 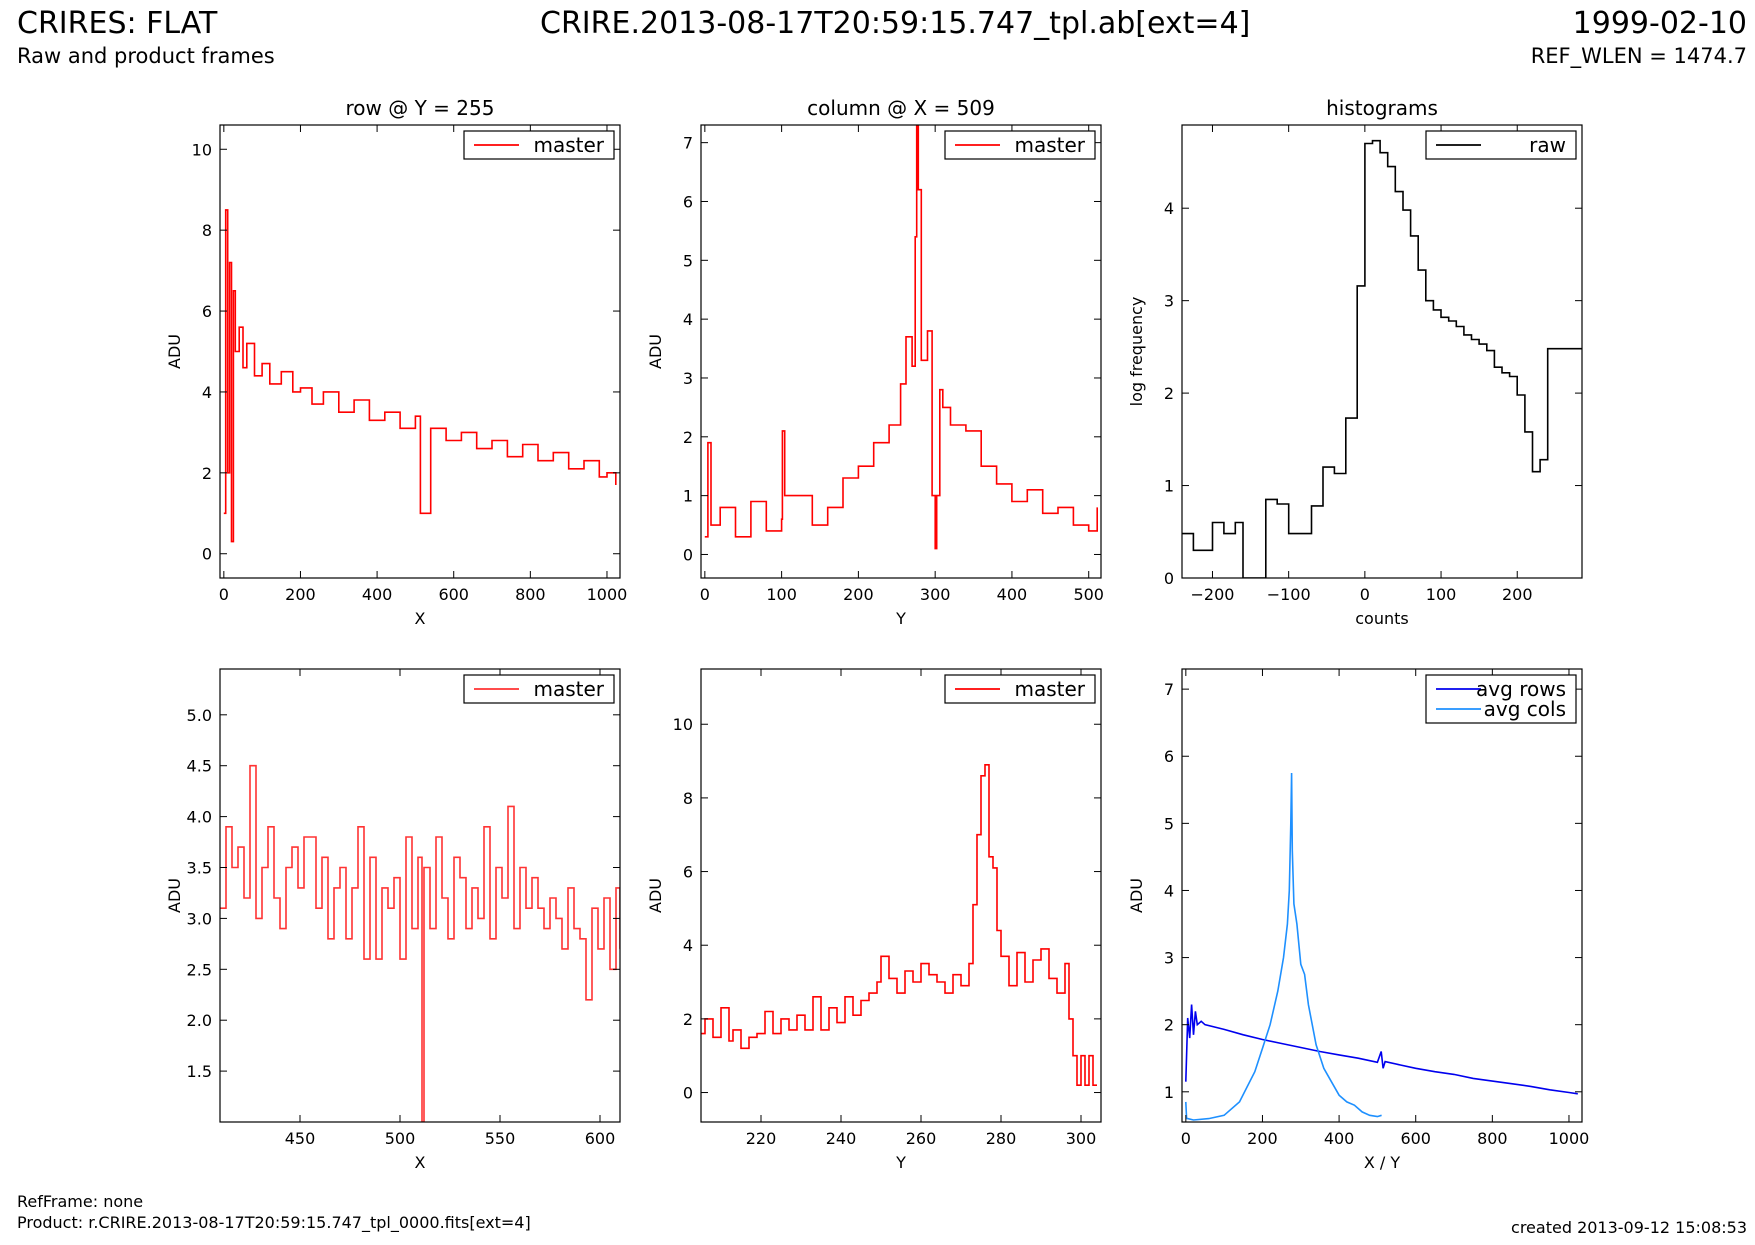 What do you see at coordinates (1381, 618) in the screenshot?
I see `x-axis-label: counts` at bounding box center [1381, 618].